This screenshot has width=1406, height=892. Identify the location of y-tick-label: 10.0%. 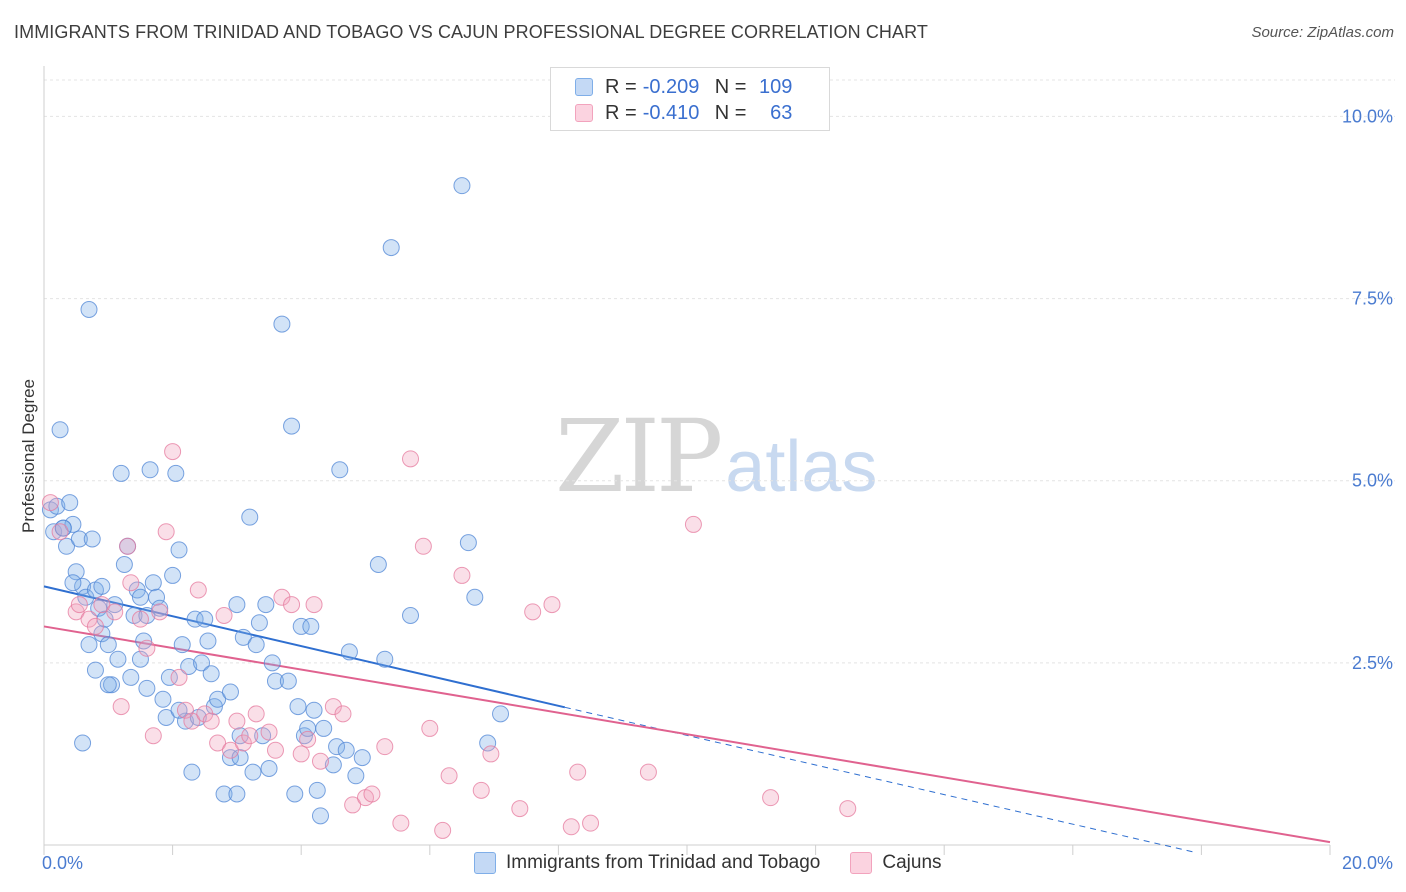
(1367, 116).